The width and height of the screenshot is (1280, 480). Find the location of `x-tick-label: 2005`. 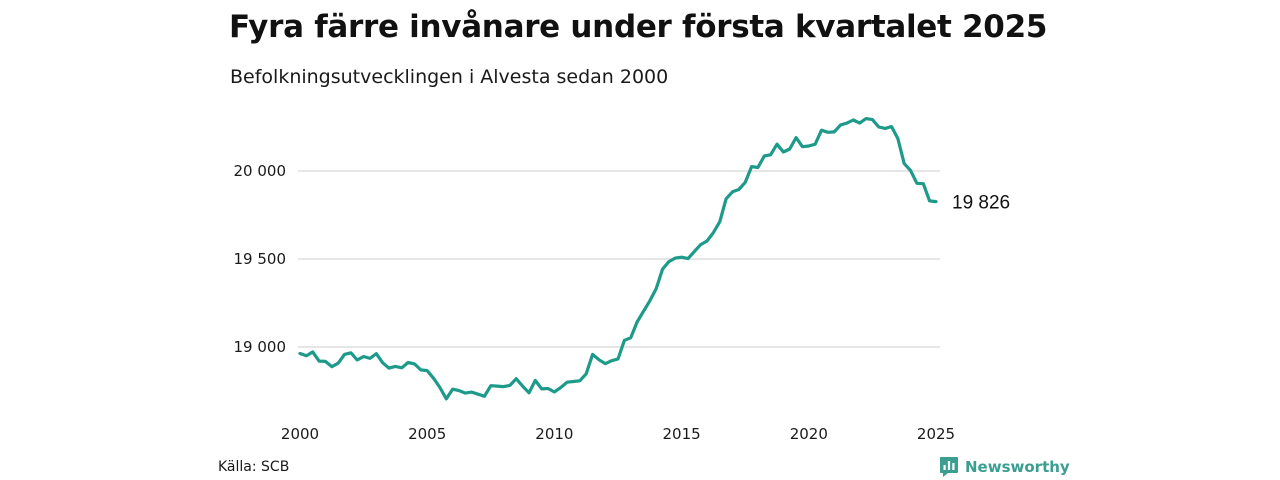

x-tick-label: 2005 is located at coordinates (427, 434).